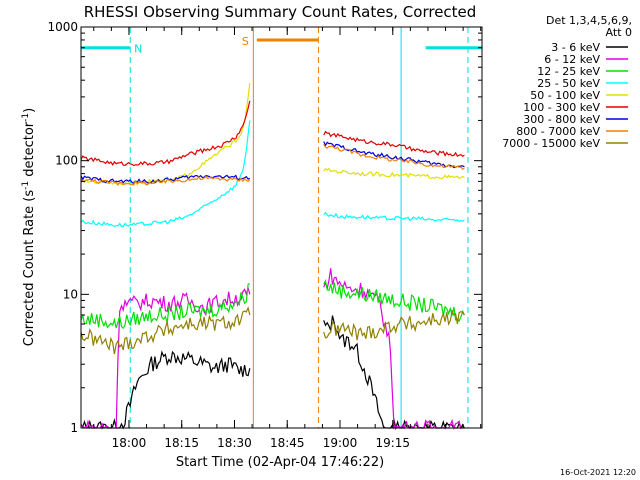  What do you see at coordinates (589, 20) in the screenshot?
I see `legend-header-line-1: Det 1,3,4,5,6,9,` at bounding box center [589, 20].